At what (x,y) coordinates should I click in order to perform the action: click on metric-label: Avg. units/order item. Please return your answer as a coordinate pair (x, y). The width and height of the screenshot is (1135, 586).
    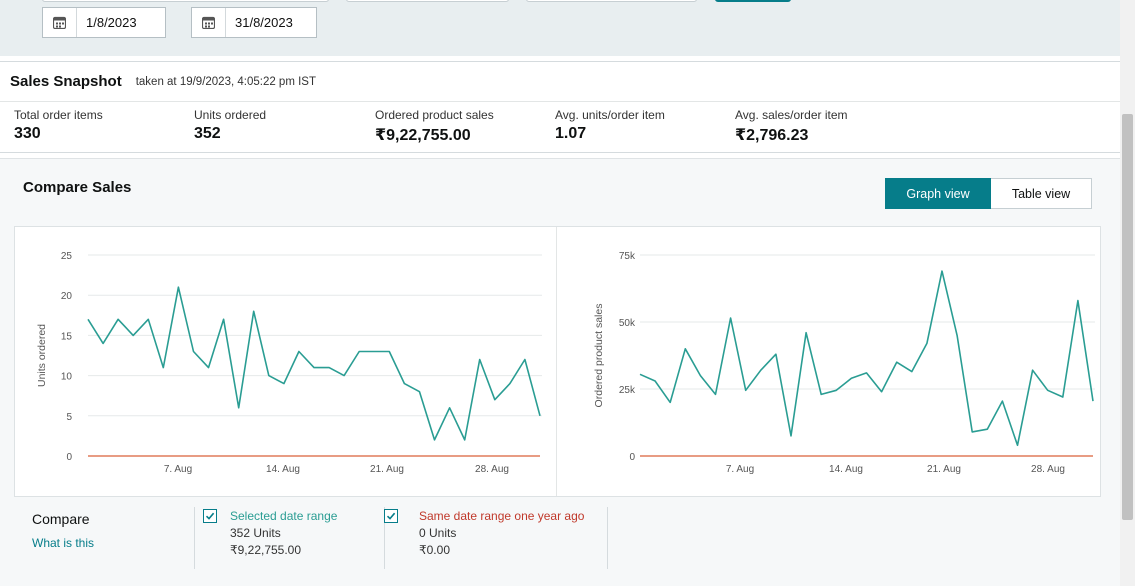
    Looking at the image, I should click on (610, 115).